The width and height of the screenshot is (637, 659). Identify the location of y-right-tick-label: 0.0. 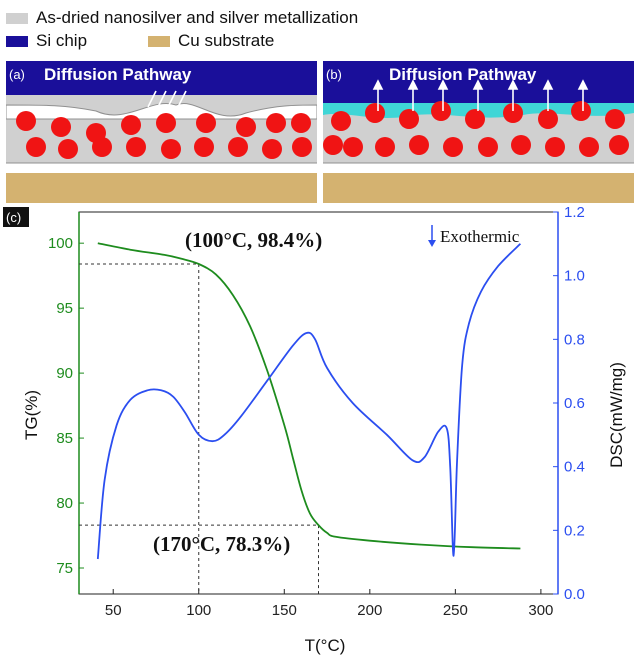
(574, 594).